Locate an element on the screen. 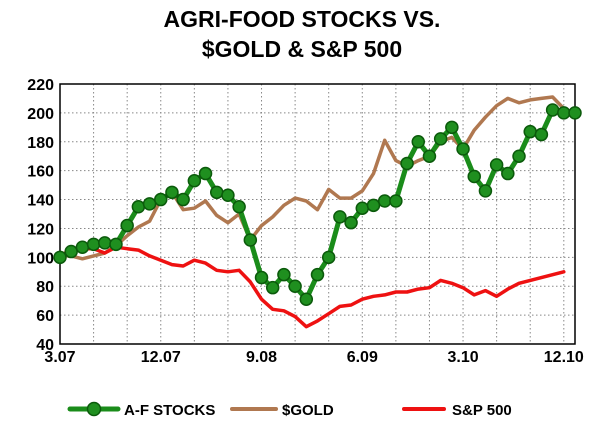 The width and height of the screenshot is (600, 433). y-tick-label: 180 is located at coordinates (40, 143).